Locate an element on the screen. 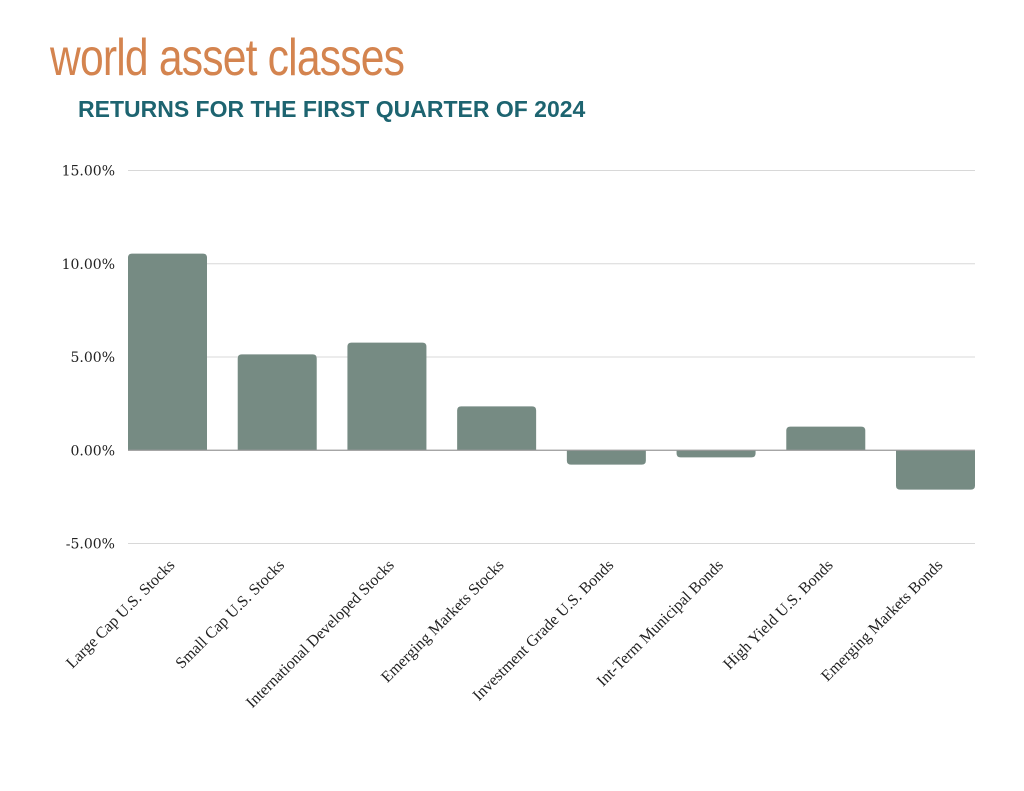  y-tick-label: 0.00% is located at coordinates (93, 451).